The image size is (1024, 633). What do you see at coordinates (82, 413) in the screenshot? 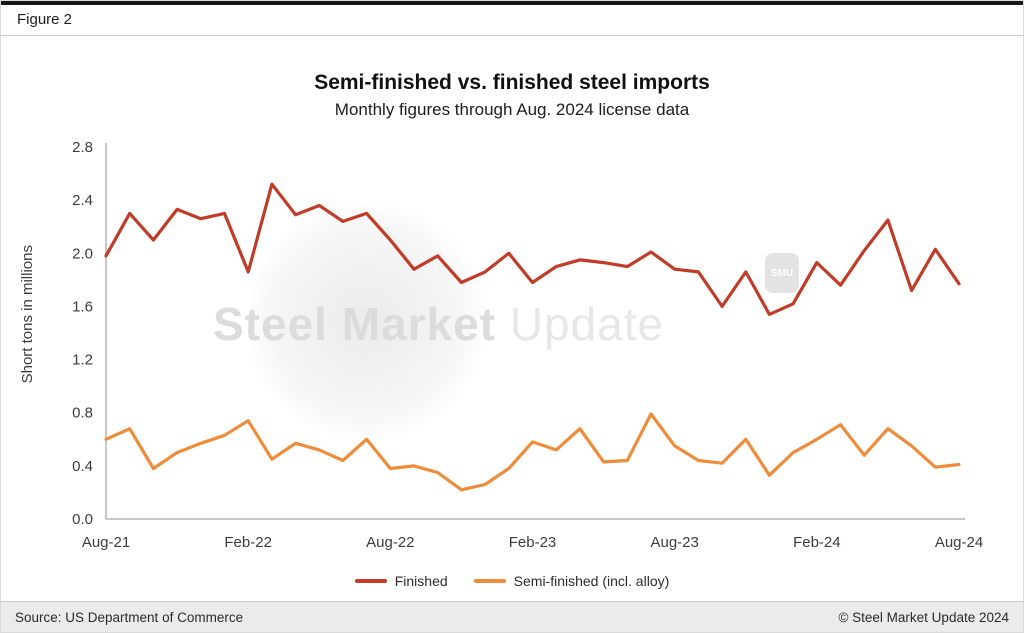
I see `y-tick-label: 0.8` at bounding box center [82, 413].